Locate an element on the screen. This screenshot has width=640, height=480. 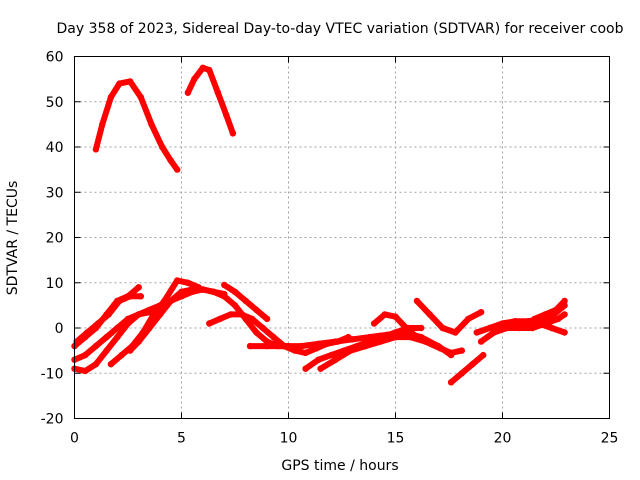
y-axis-title: SDTVAR / TECUs is located at coordinates (13, 238).